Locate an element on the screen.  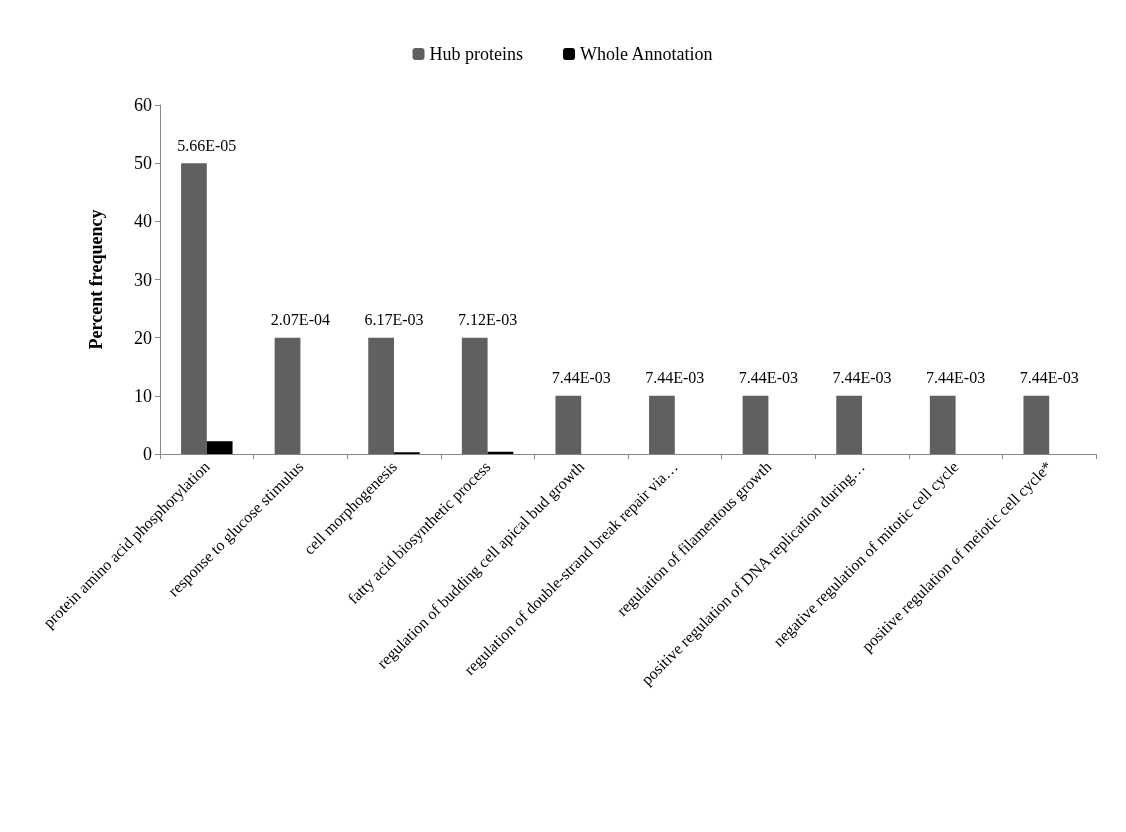
legend-label: Hub proteins is located at coordinates (476, 54).